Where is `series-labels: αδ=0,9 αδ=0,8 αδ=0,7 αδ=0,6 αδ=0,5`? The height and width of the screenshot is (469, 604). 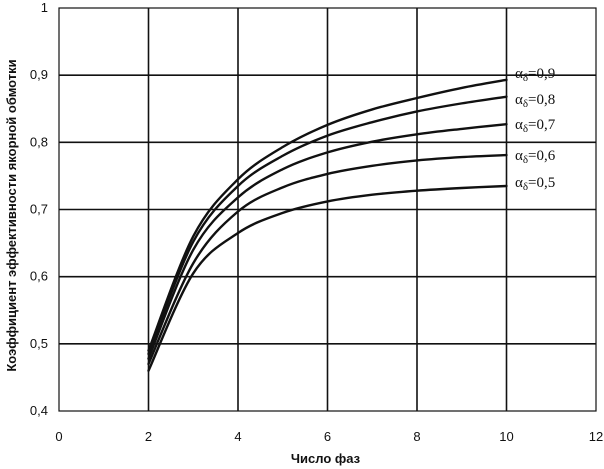
series-labels: αδ=0,9 αδ=0,8 αδ=0,7 αδ=0,6 αδ=0,5 is located at coordinates (535, 129).